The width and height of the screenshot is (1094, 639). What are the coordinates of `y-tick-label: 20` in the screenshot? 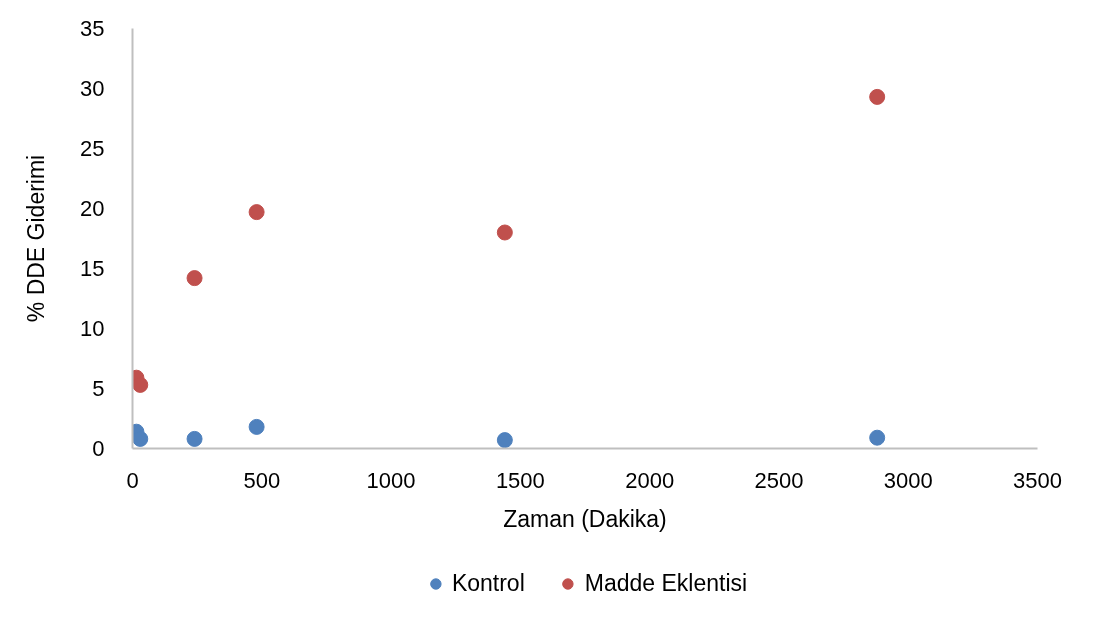 It's located at (92, 208).